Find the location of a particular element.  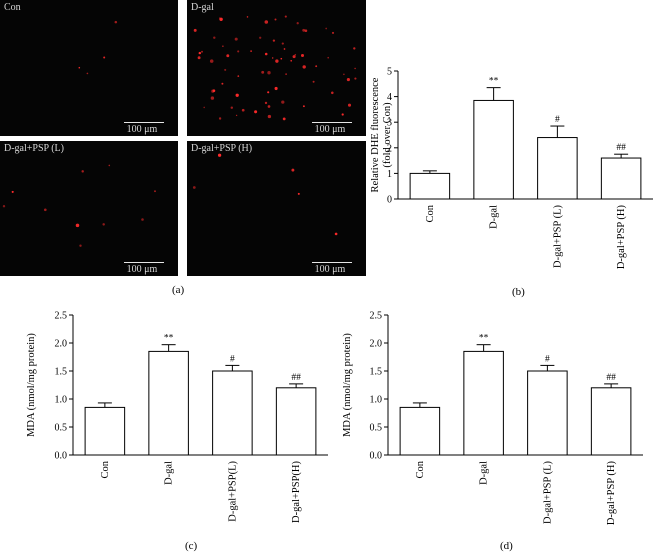

y-tick-label: 0 is located at coordinates (389, 200).